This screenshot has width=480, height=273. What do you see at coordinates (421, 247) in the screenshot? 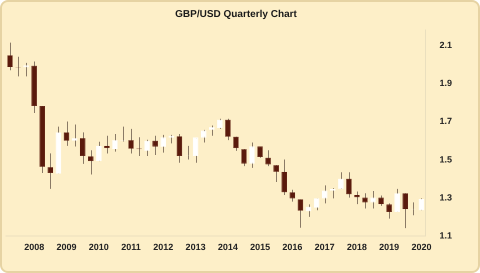
I see `x-tick-label: 2020` at bounding box center [421, 247].